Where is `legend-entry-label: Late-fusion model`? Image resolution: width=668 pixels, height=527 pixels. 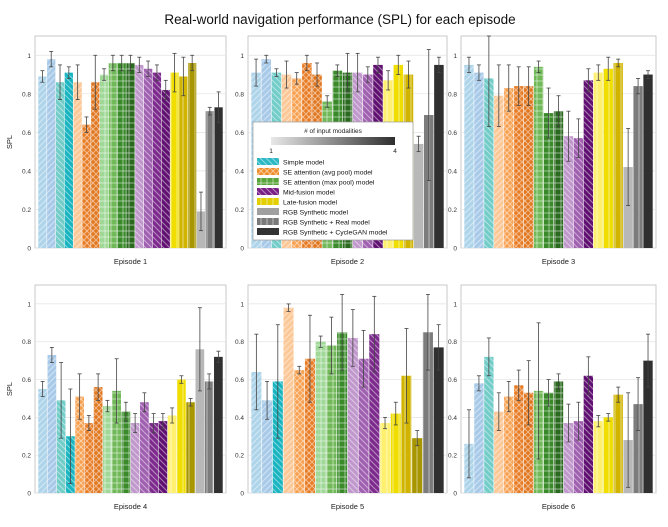 legend-entry-label: Late-fusion model is located at coordinates (310, 202).